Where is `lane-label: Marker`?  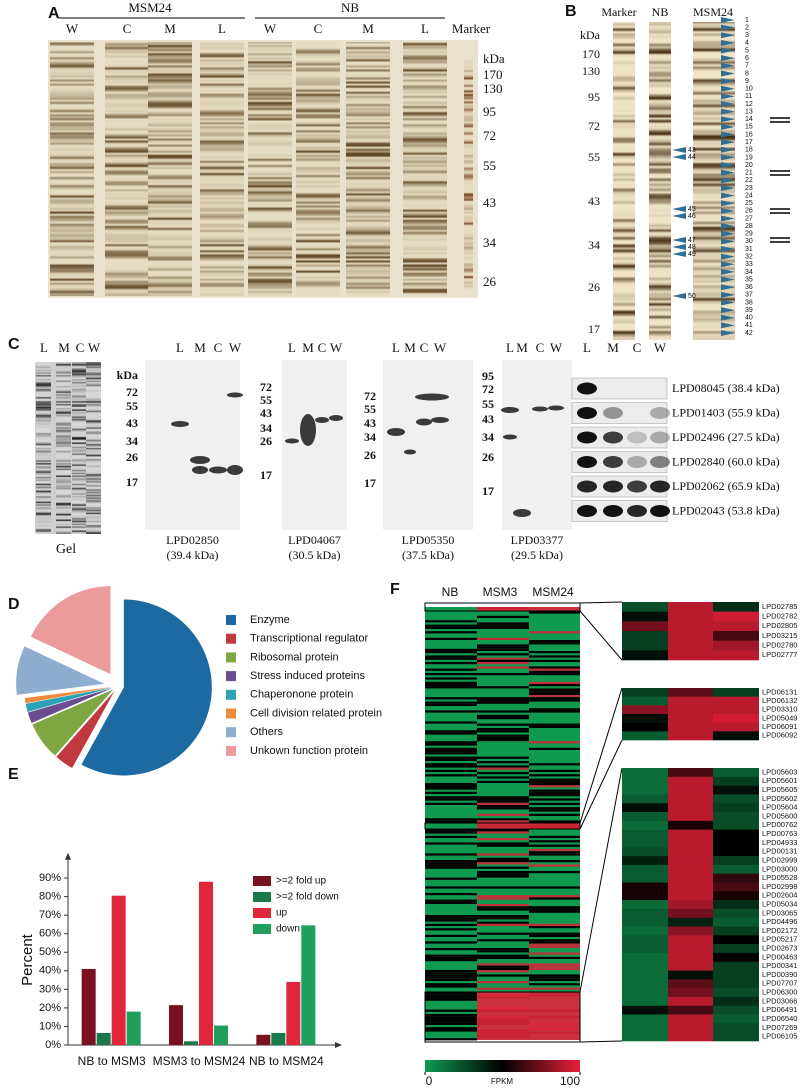 lane-label: Marker is located at coordinates (618, 12).